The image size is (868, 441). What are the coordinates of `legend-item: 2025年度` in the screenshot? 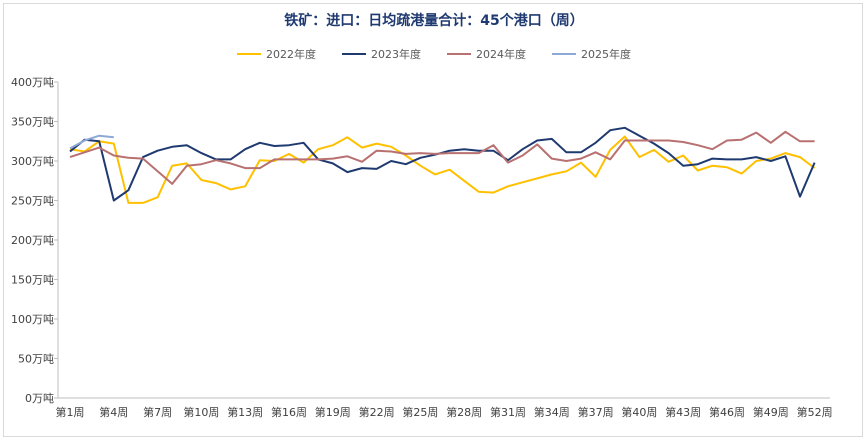 It's located at (591, 54).